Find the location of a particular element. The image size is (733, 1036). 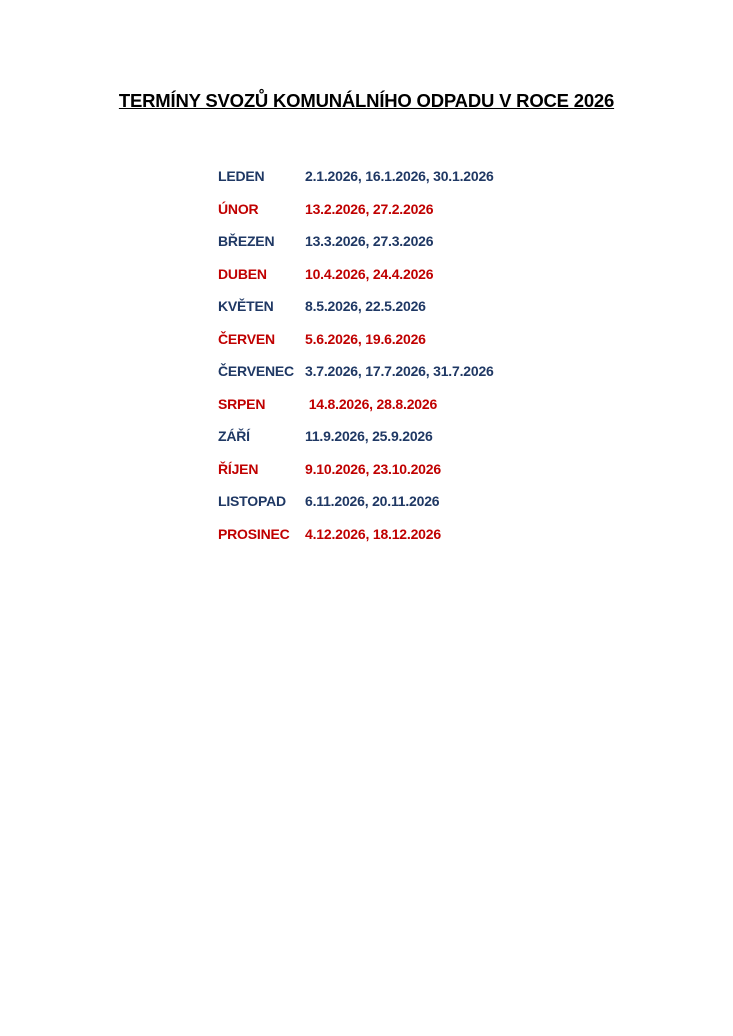

schedule-row: DUBEN 10.4.2026, 24.4.2026 is located at coordinates (356, 282).